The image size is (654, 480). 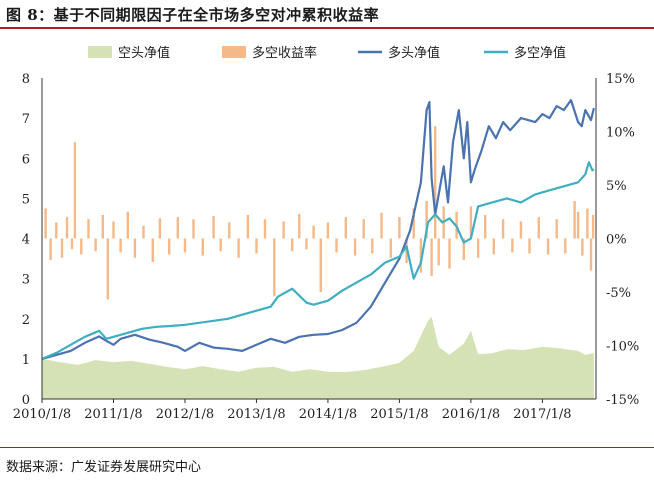 I want to click on data-source-note: 数据来源：广发证券发展研究中心, so click(x=104, y=467).